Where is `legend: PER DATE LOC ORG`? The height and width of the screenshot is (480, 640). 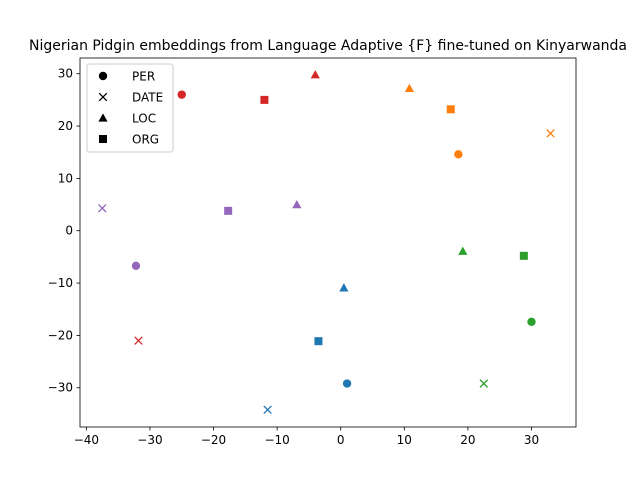 legend: PER DATE LOC ORG is located at coordinates (130, 108).